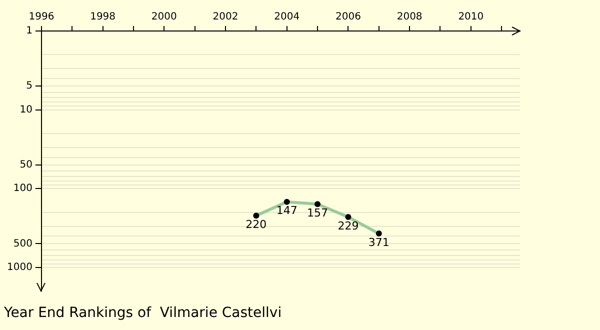  What do you see at coordinates (142, 313) in the screenshot?
I see `text: Year End Rankings of Vilmarie Castellvi` at bounding box center [142, 313].